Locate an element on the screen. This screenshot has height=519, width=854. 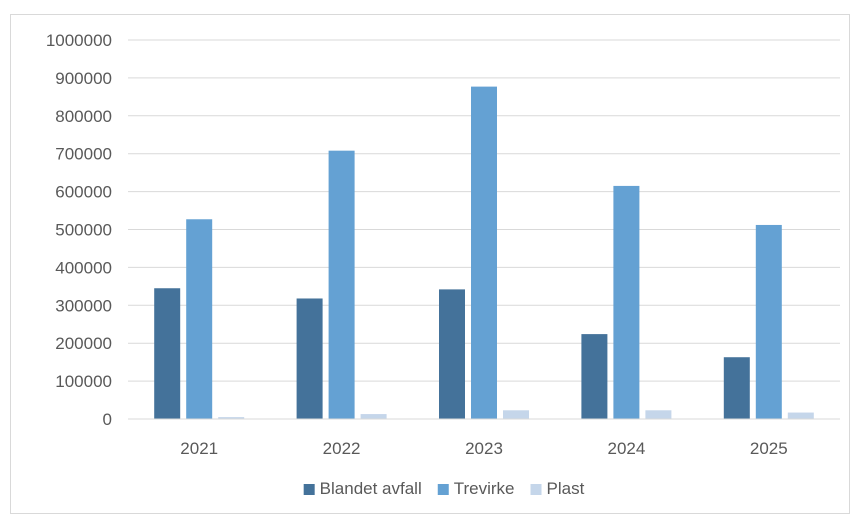
bar-plast-2022 is located at coordinates (373, 416).